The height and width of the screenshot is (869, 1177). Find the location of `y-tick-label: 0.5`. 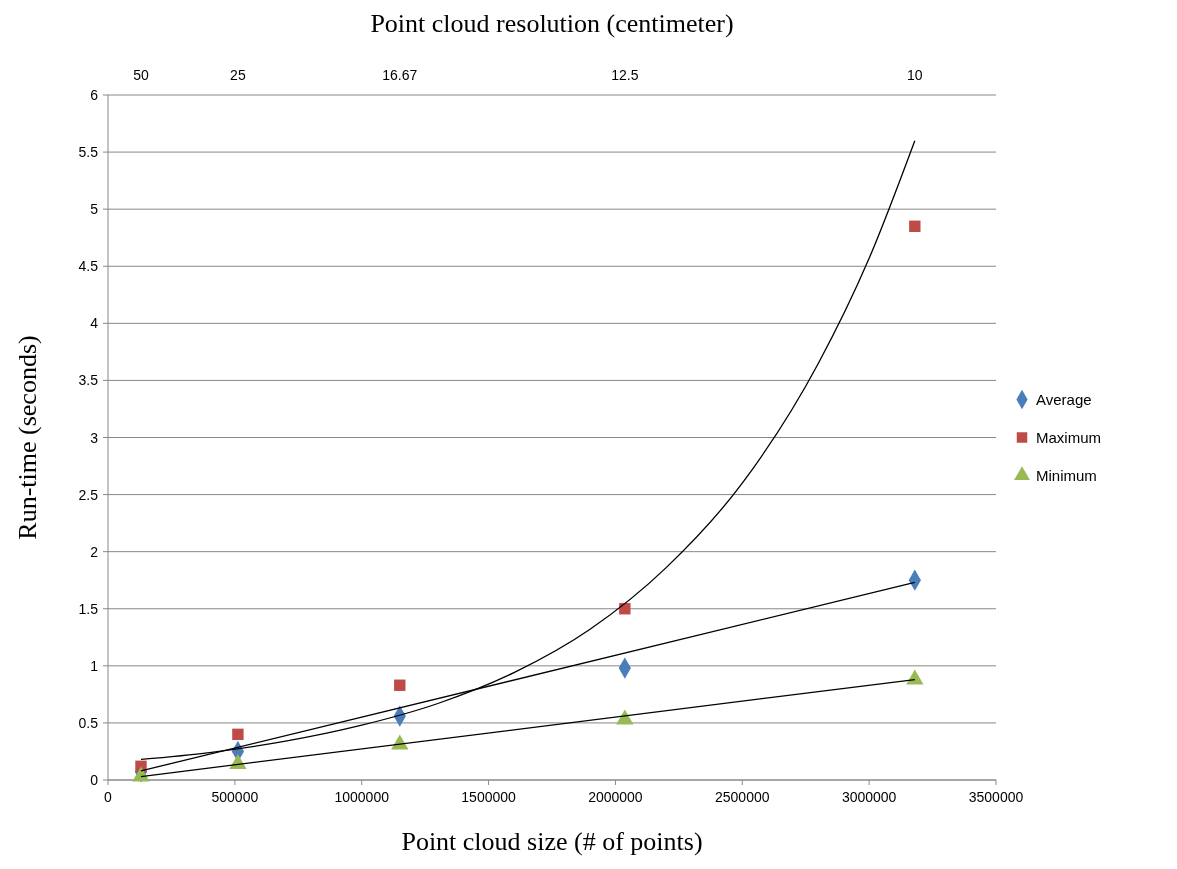

y-tick-label: 0.5 is located at coordinates (88, 722).